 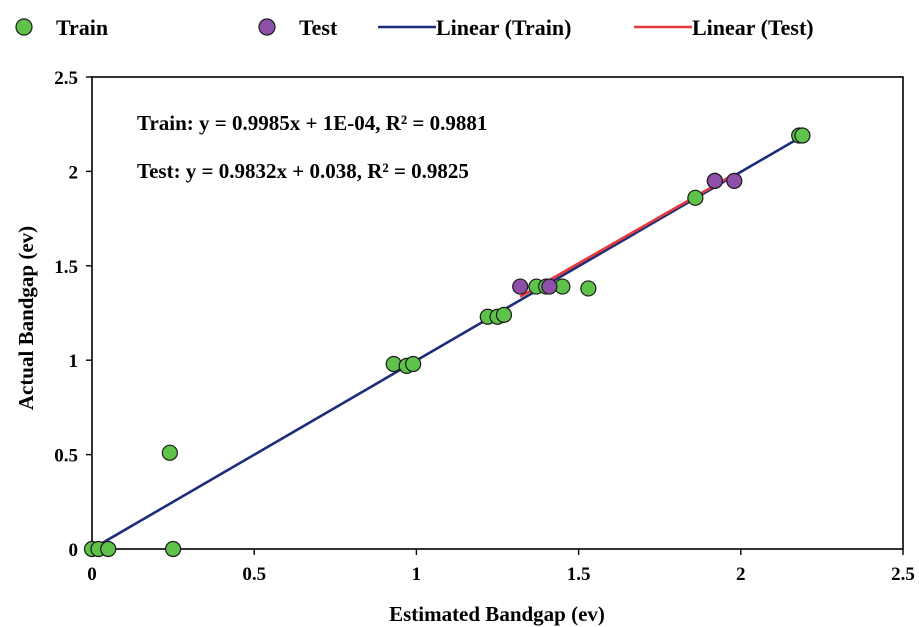 What do you see at coordinates (741, 574) in the screenshot?
I see `x-tick-label: 2` at bounding box center [741, 574].